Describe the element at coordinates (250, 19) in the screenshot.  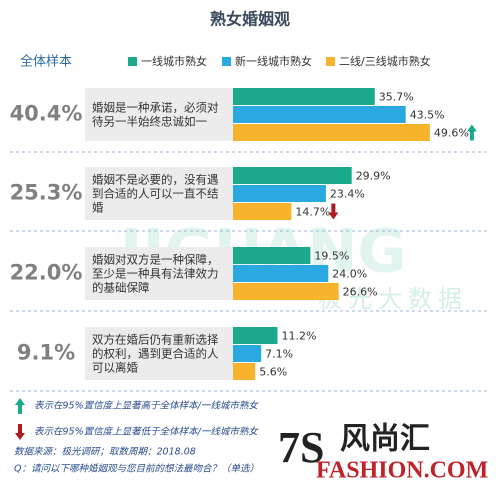
I see `chart-title: 熟女婚姻观` at that location.